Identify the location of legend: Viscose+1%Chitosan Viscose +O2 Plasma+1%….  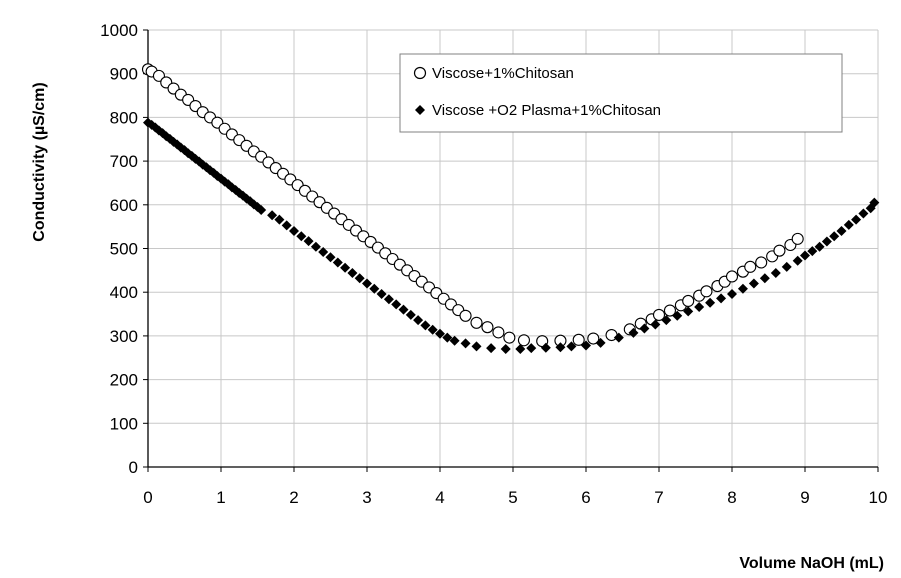
(621, 93).